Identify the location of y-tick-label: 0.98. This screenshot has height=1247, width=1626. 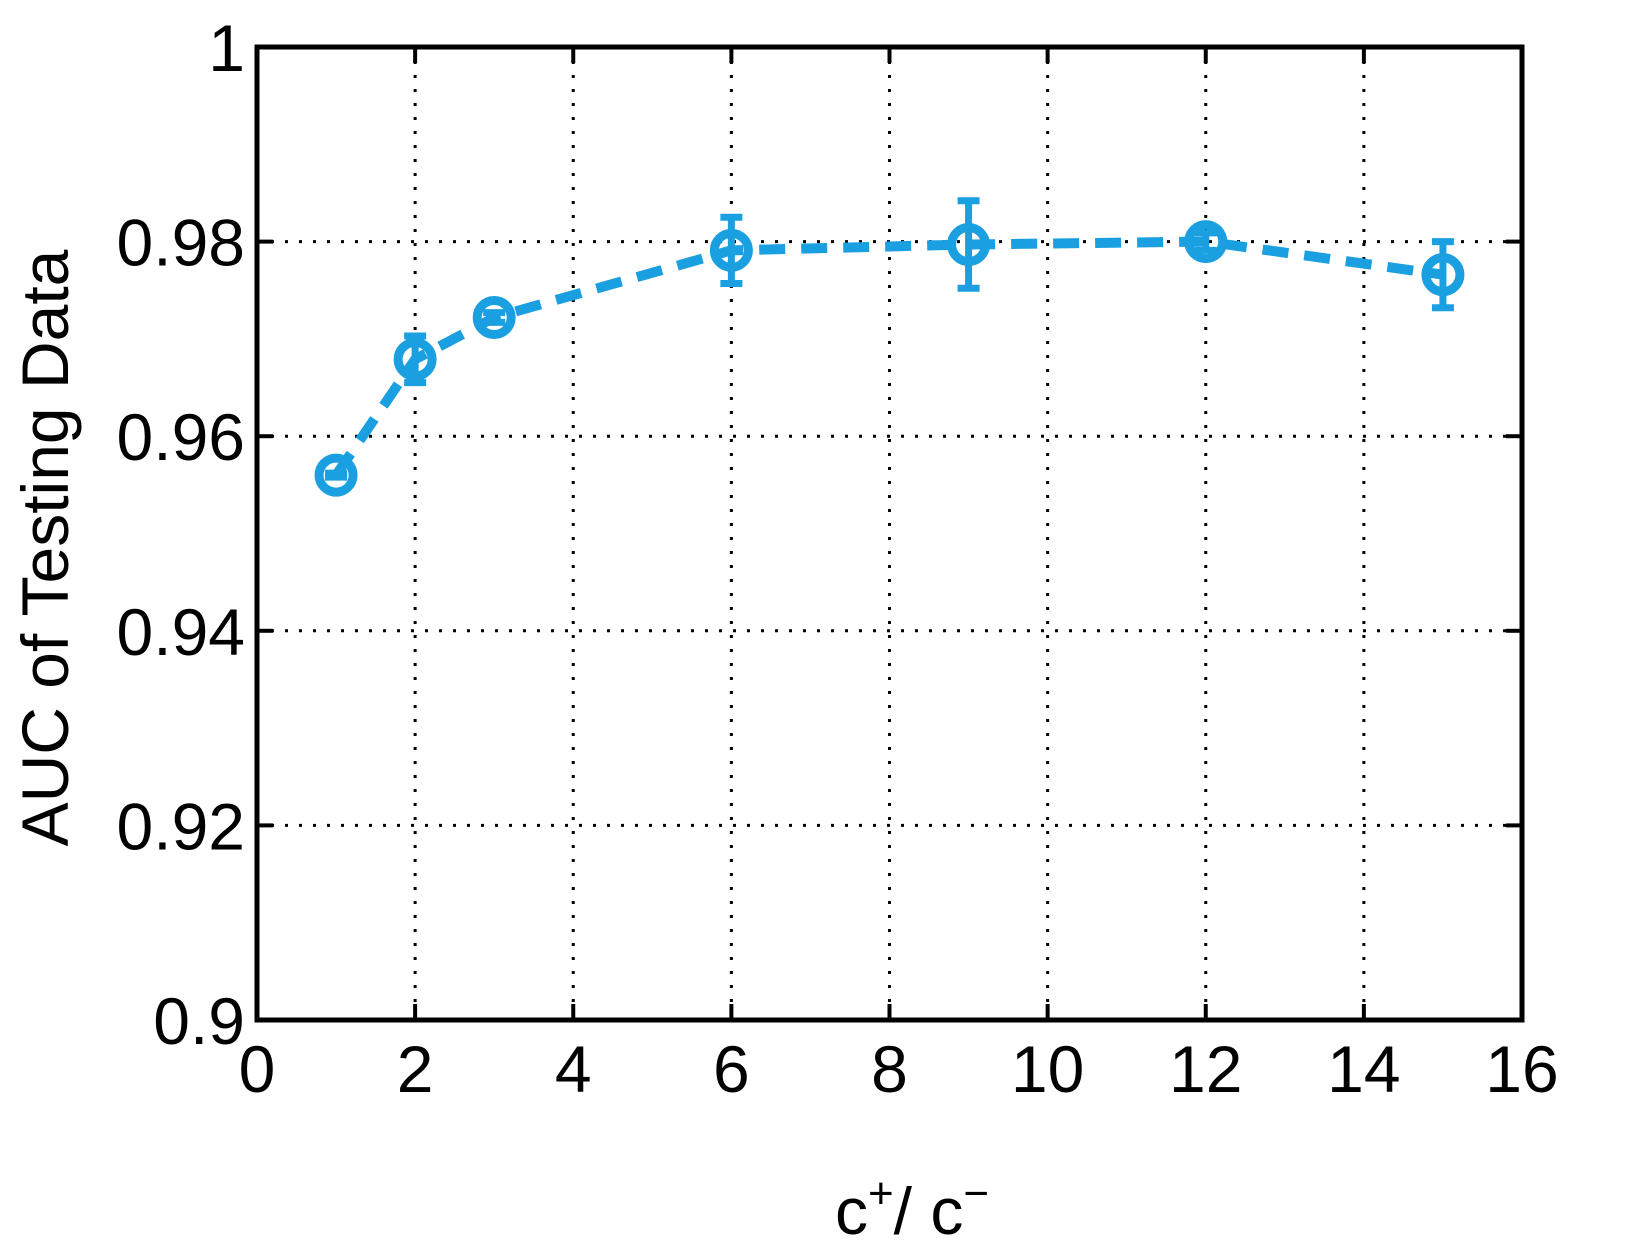
(181, 243).